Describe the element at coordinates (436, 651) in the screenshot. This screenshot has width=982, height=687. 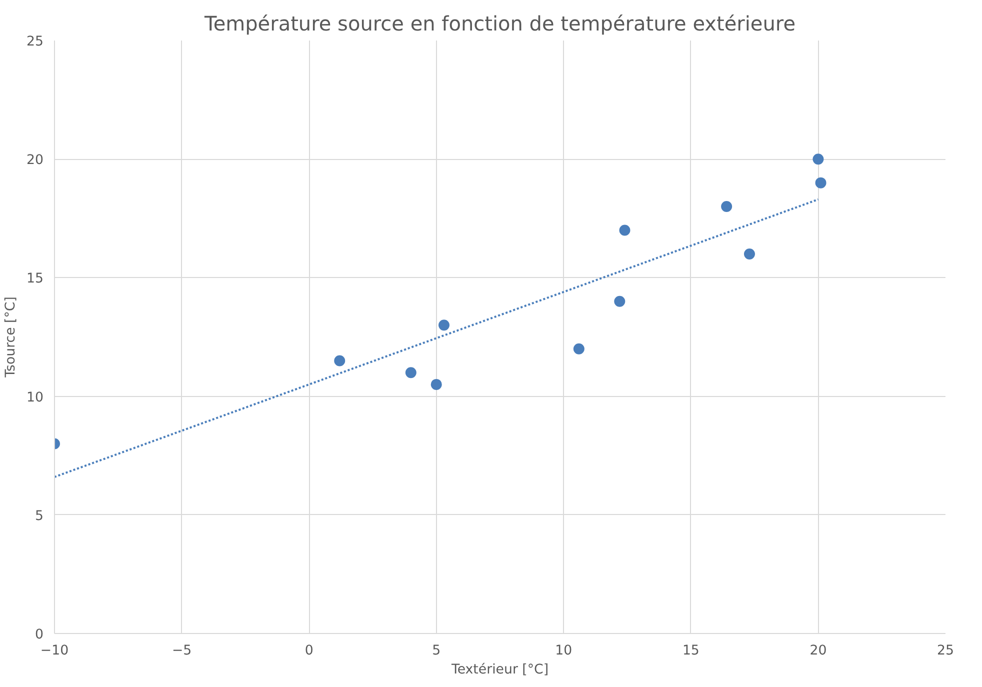
I see `x-tick-label: 5` at that location.